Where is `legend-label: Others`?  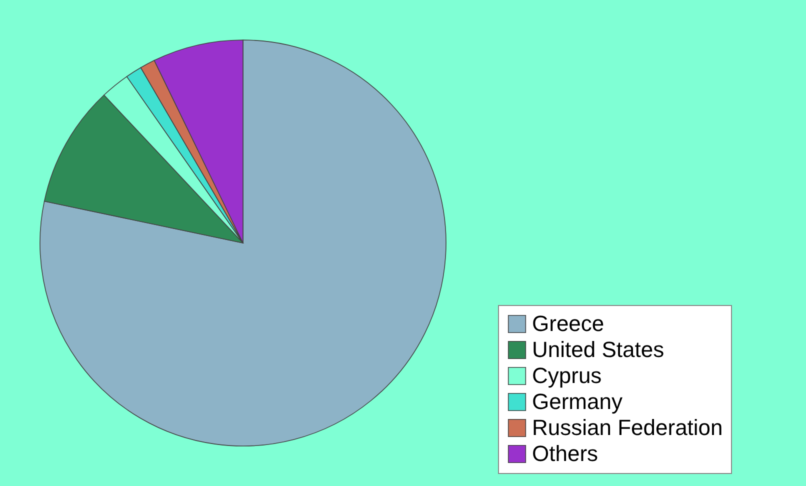
legend-label: Others is located at coordinates (565, 453).